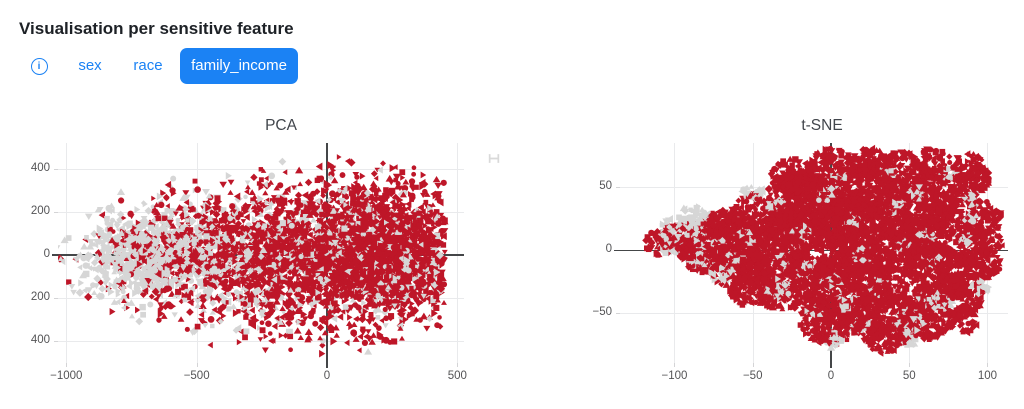 The height and width of the screenshot is (409, 1024). I want to click on modebar-icon, so click(494, 158).